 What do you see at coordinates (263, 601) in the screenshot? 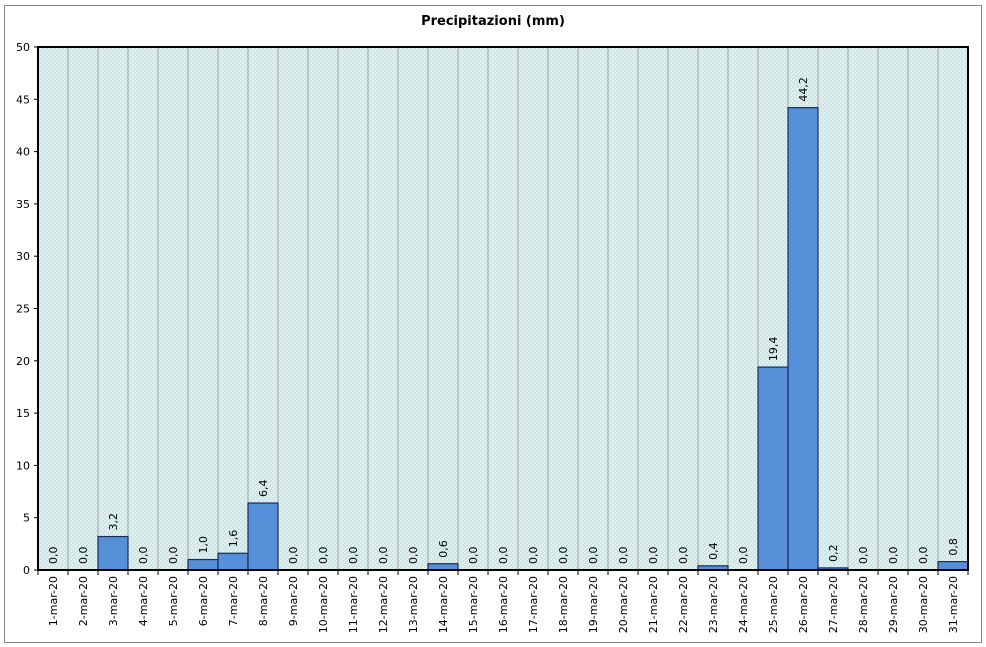
I see `x-tick-label: 8-mar-20` at bounding box center [263, 601].